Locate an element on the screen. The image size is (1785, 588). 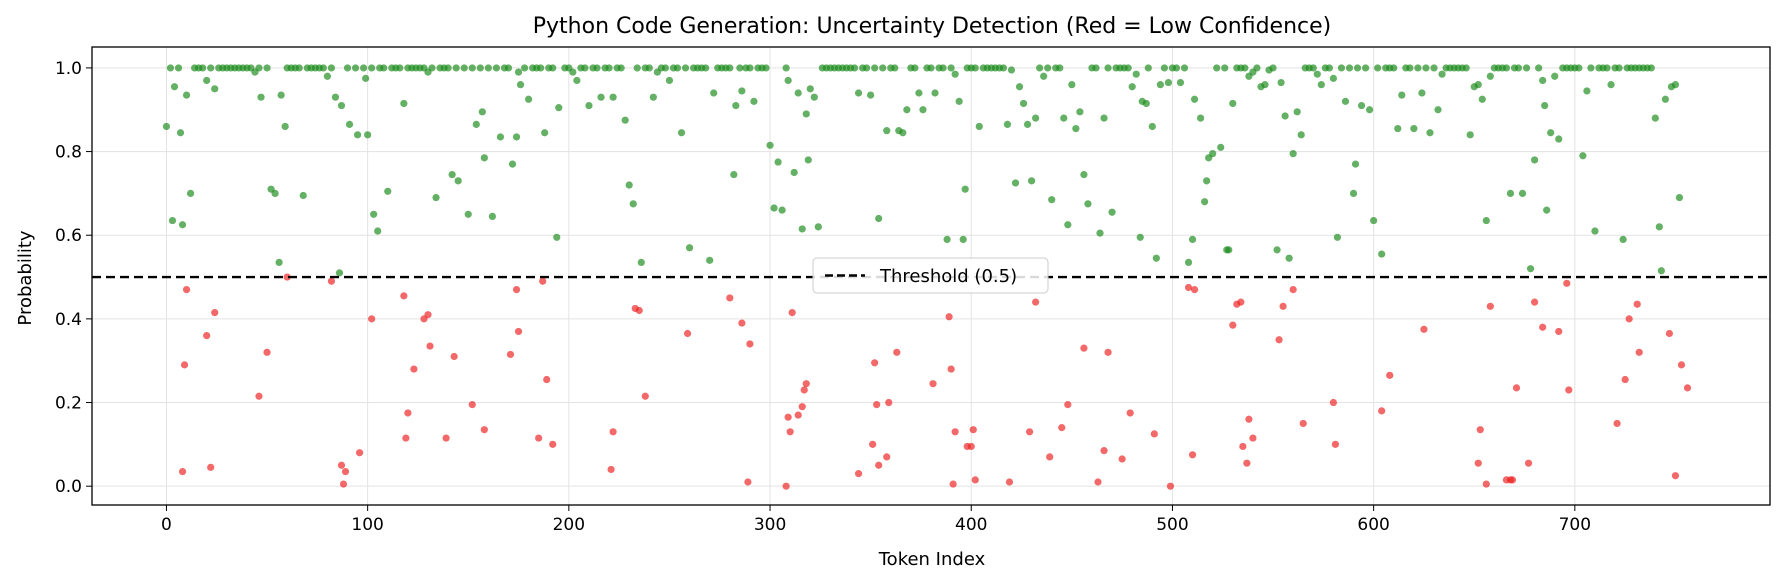
y-tick-label: 0.8 is located at coordinates (68, 153).